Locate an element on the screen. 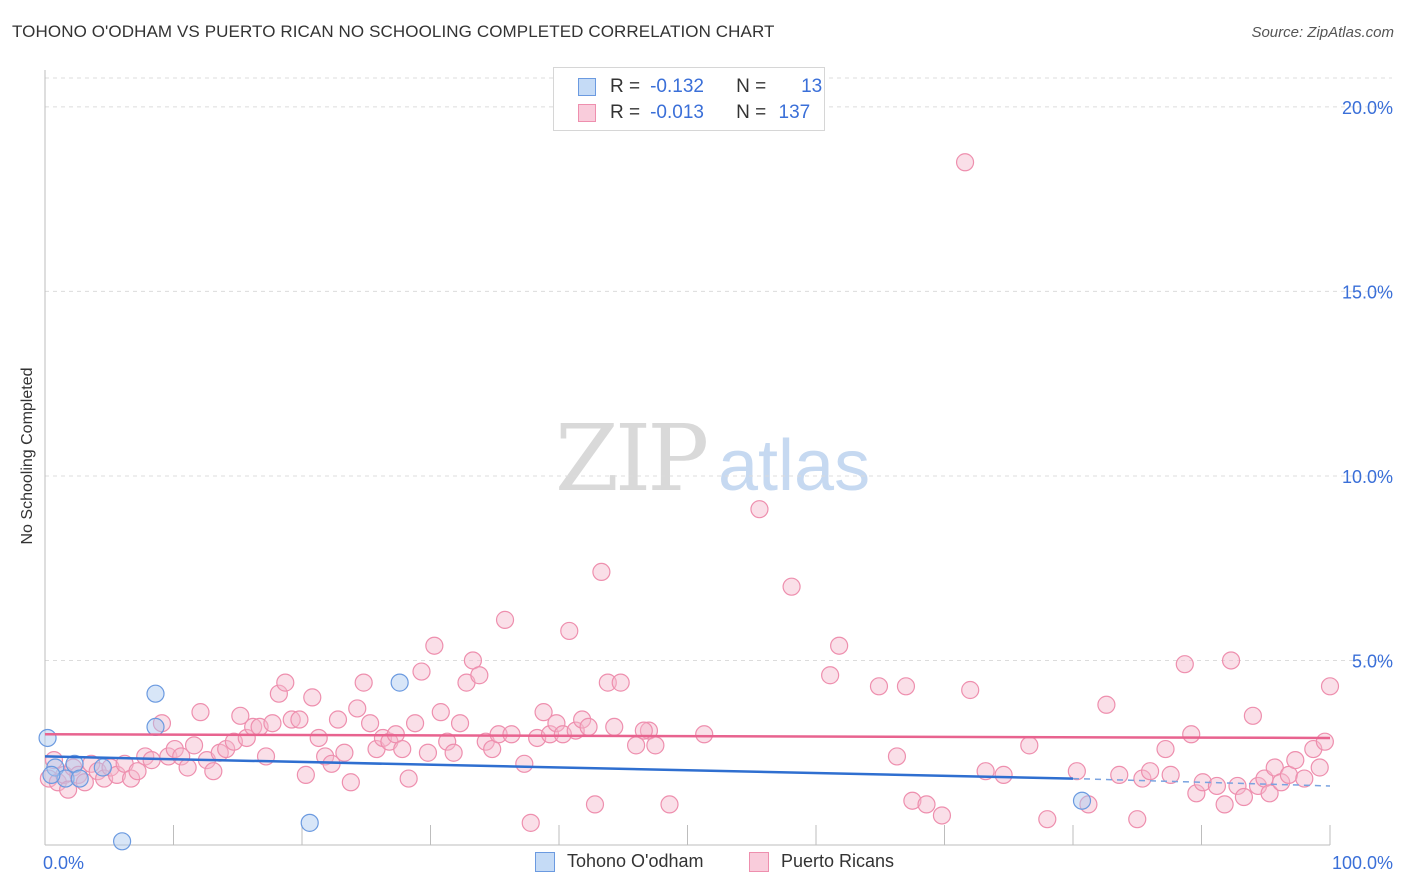 The width and height of the screenshot is (1406, 892). y-tick-label: 10.0% is located at coordinates (1367, 477).